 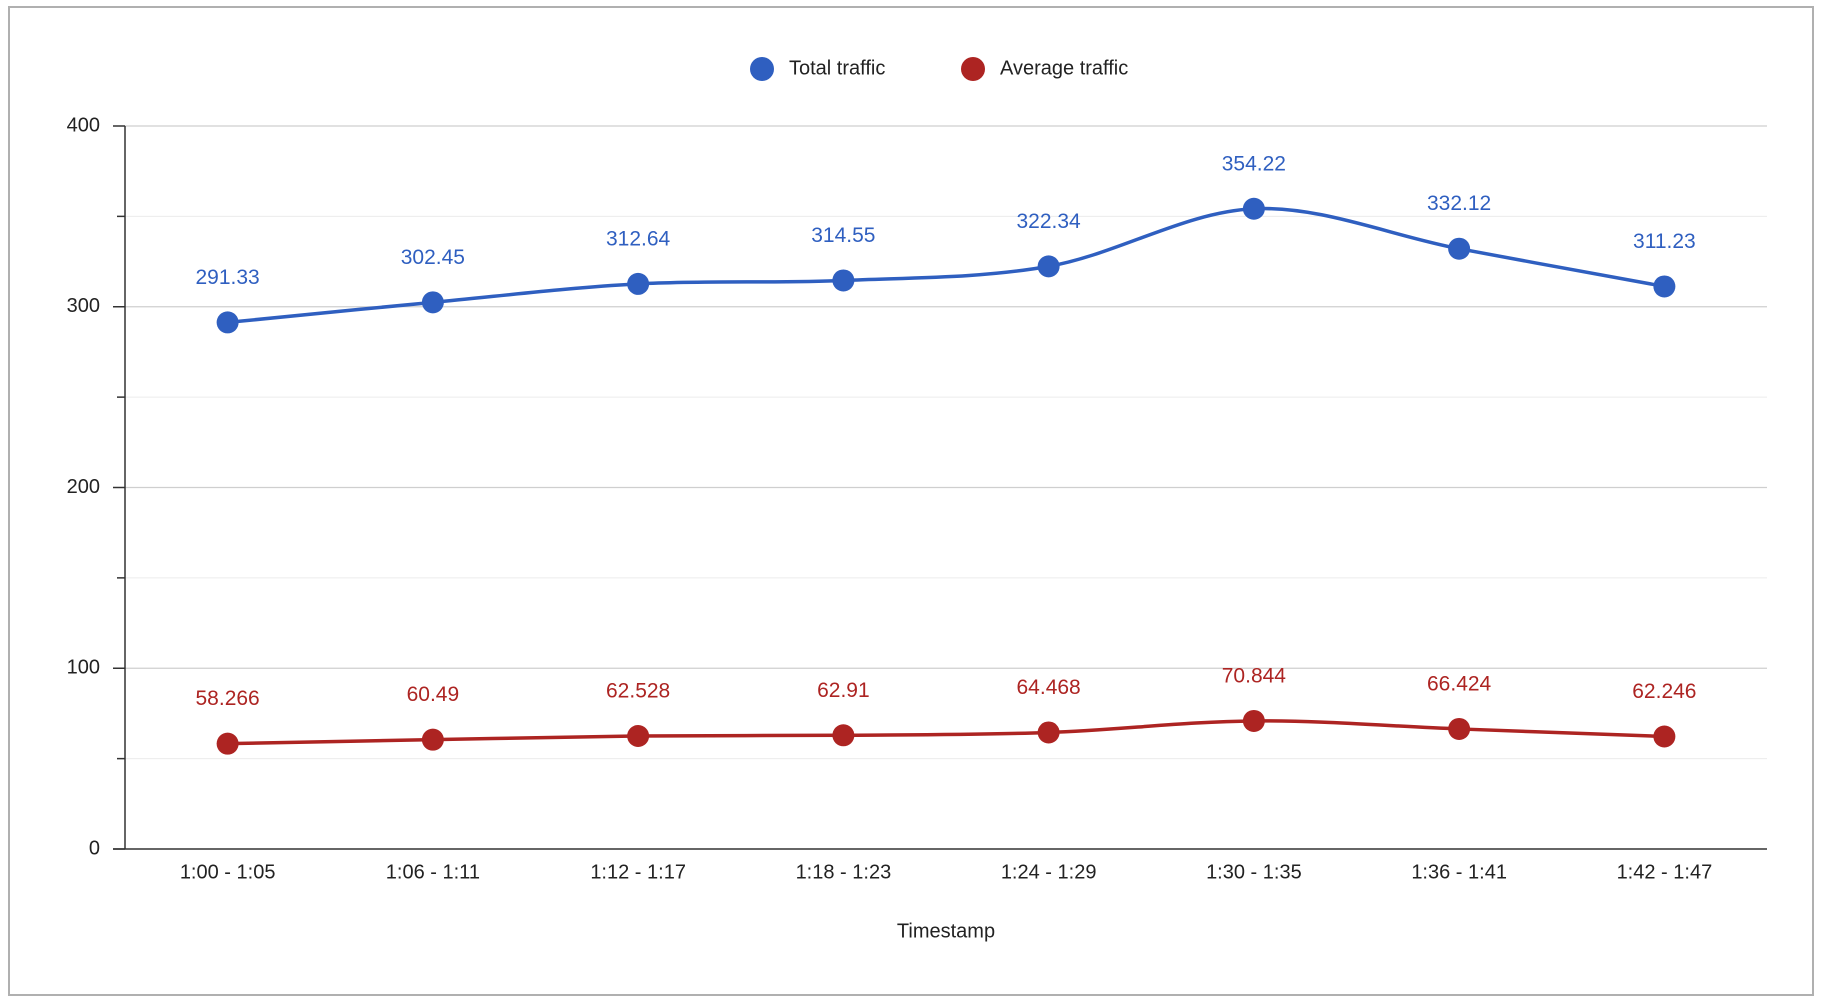 What do you see at coordinates (1664, 691) in the screenshot?
I see `data-label: 62.246` at bounding box center [1664, 691].